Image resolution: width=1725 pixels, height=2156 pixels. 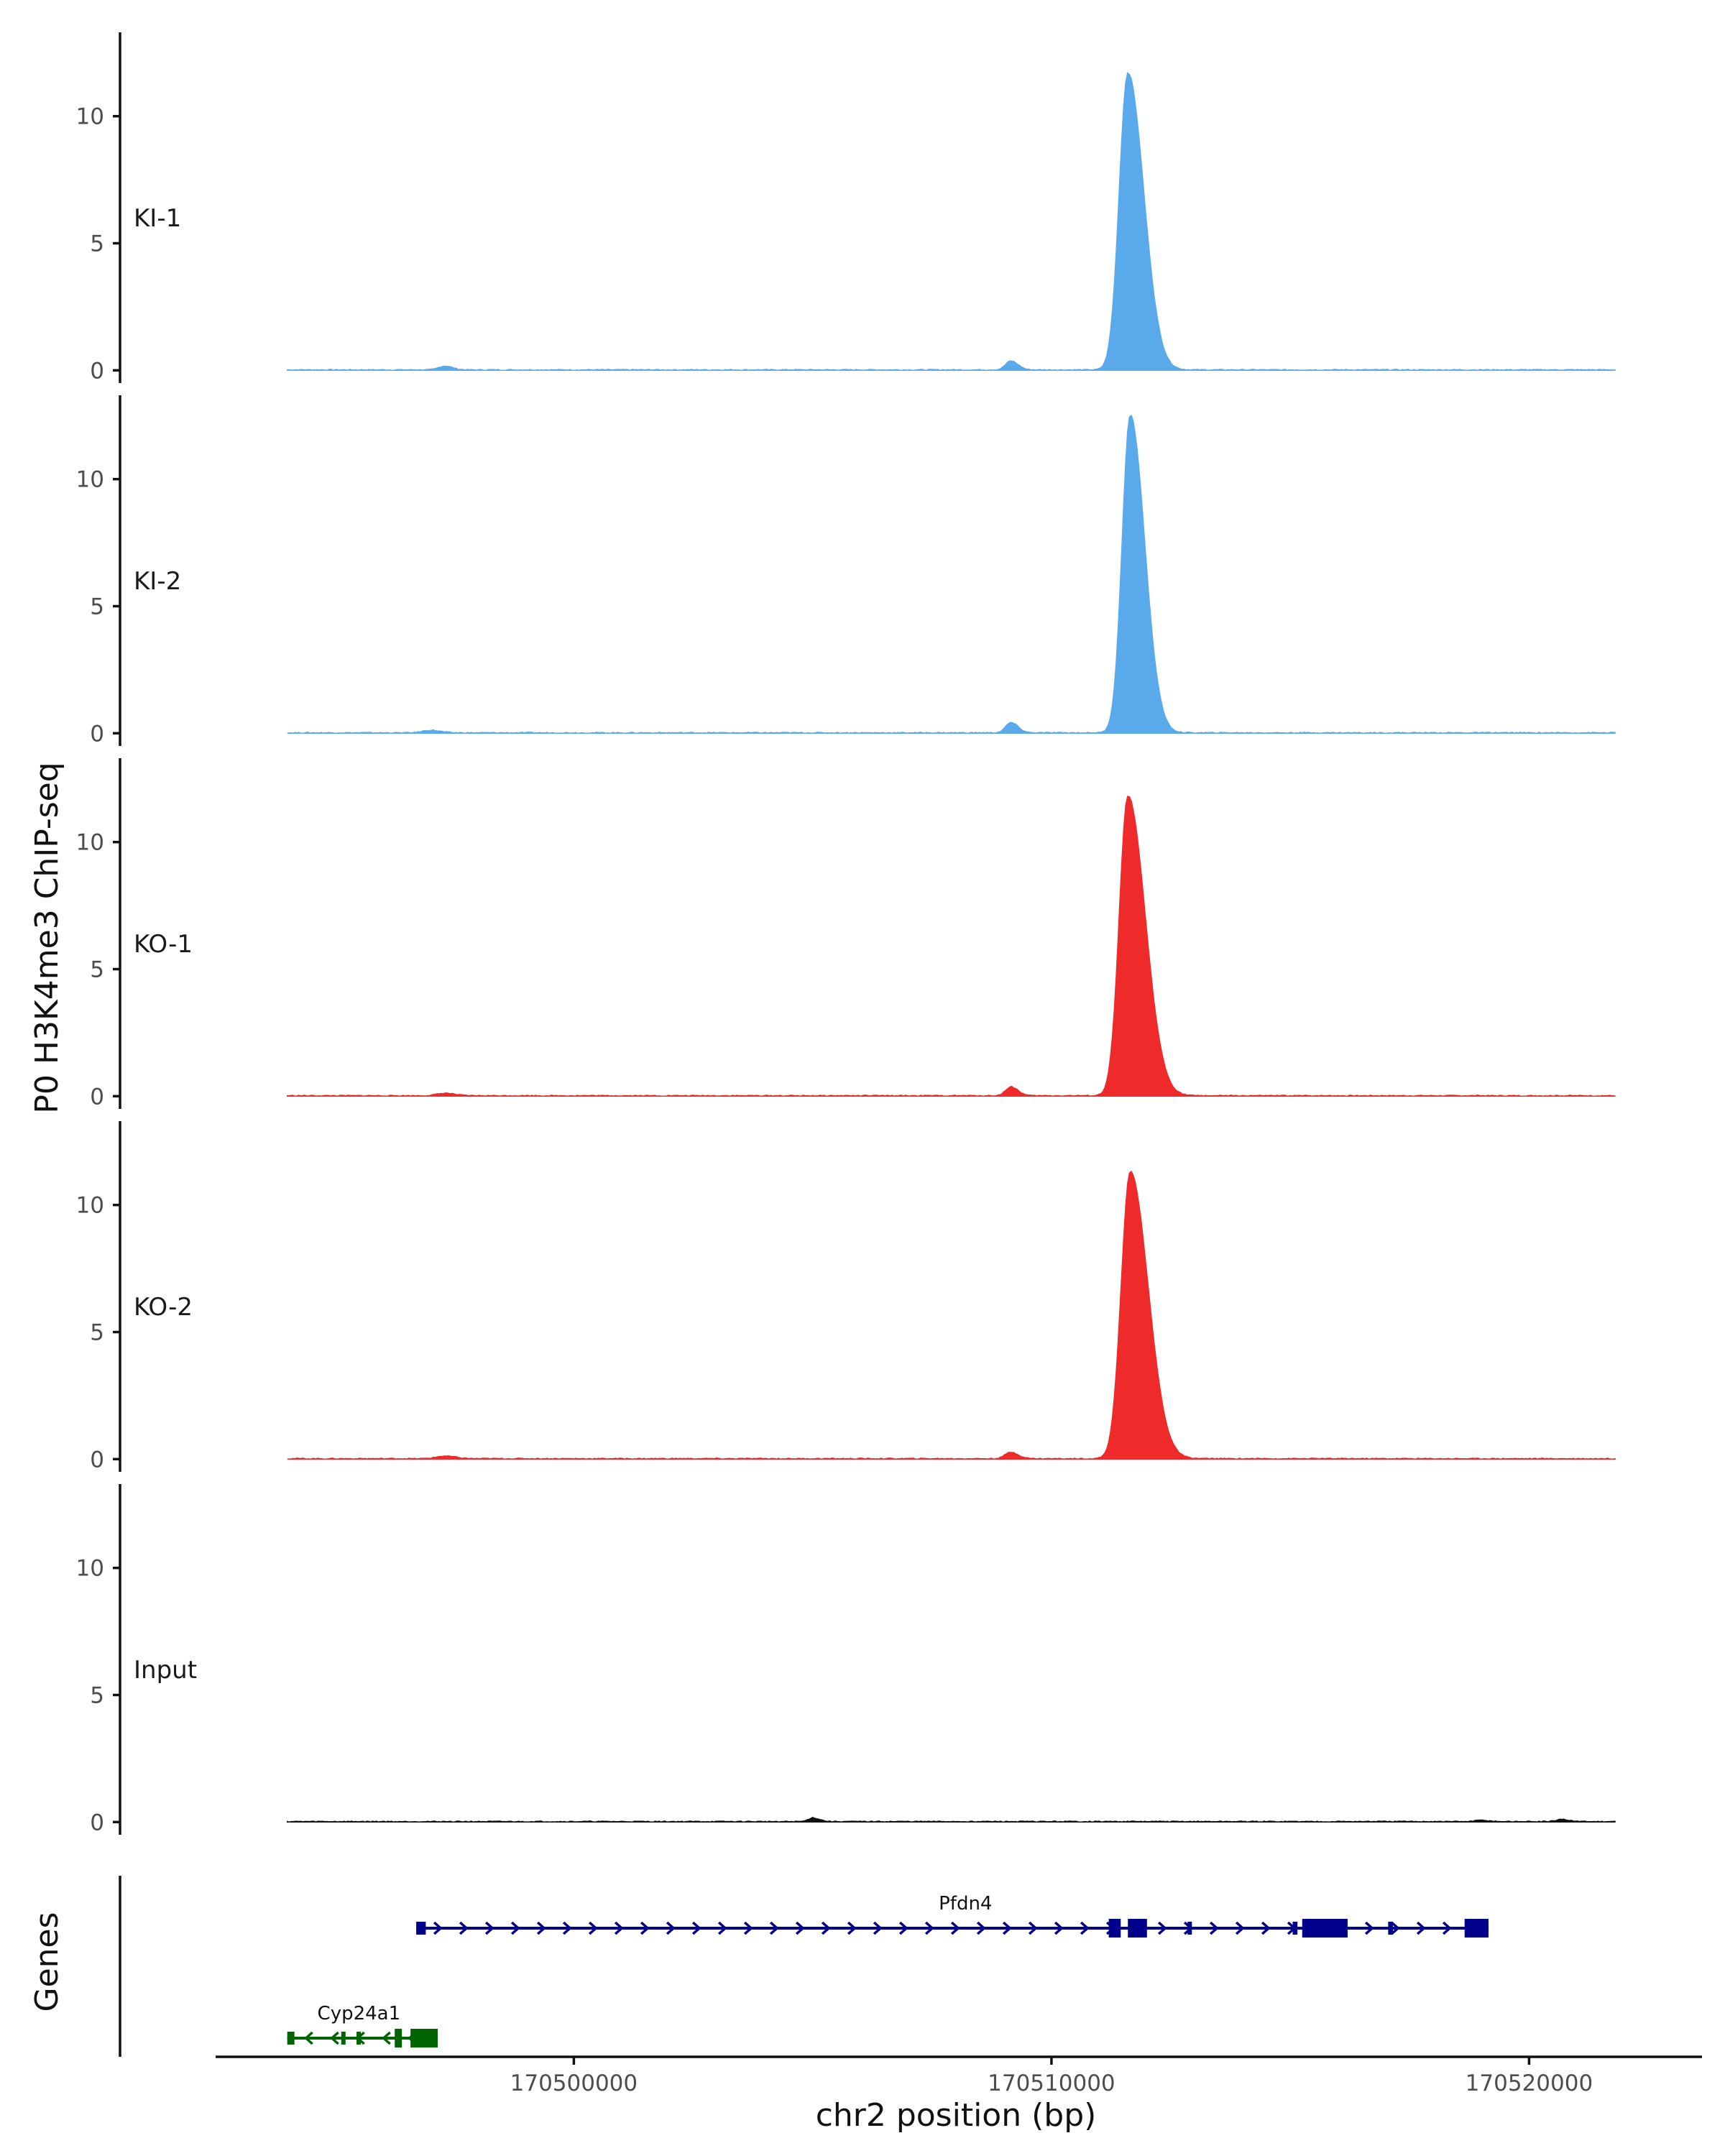 I want to click on x-tick-label: 170510000, so click(x=1052, y=2083).